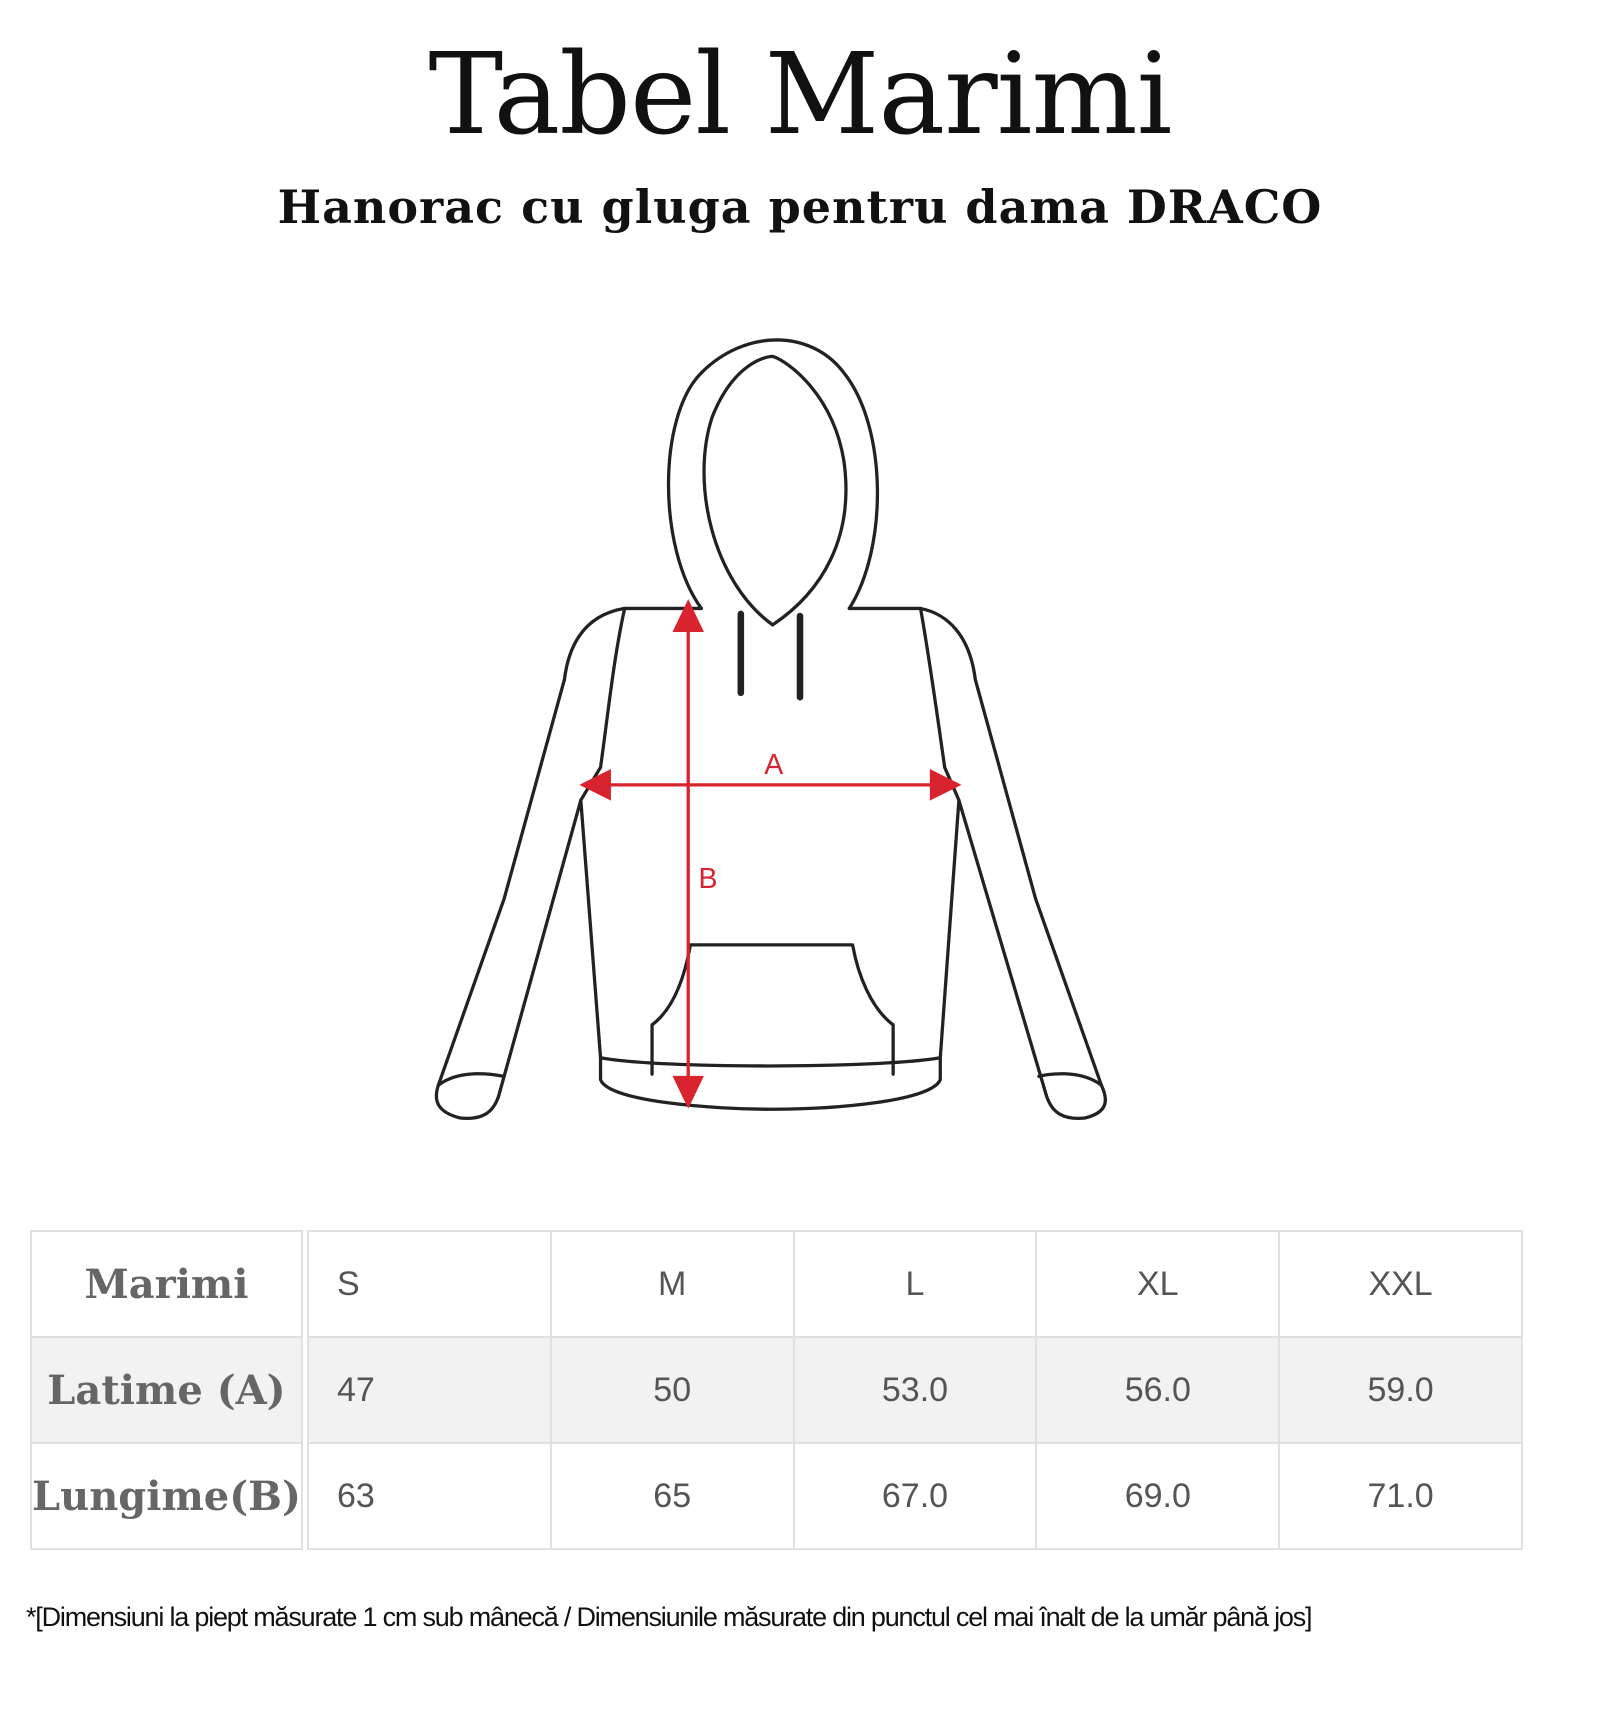 The height and width of the screenshot is (1710, 1600). Describe the element at coordinates (672, 1284) in the screenshot. I see `size-header: M` at that location.